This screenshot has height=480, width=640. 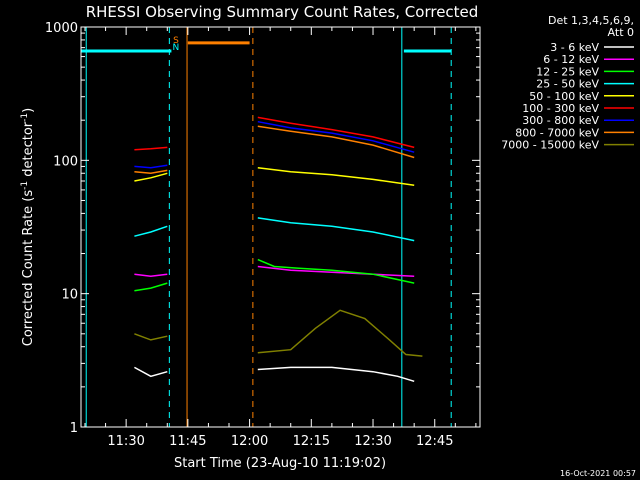 What do you see at coordinates (567, 84) in the screenshot?
I see `legend-entry-label: 25 - 50 keV` at bounding box center [567, 84].